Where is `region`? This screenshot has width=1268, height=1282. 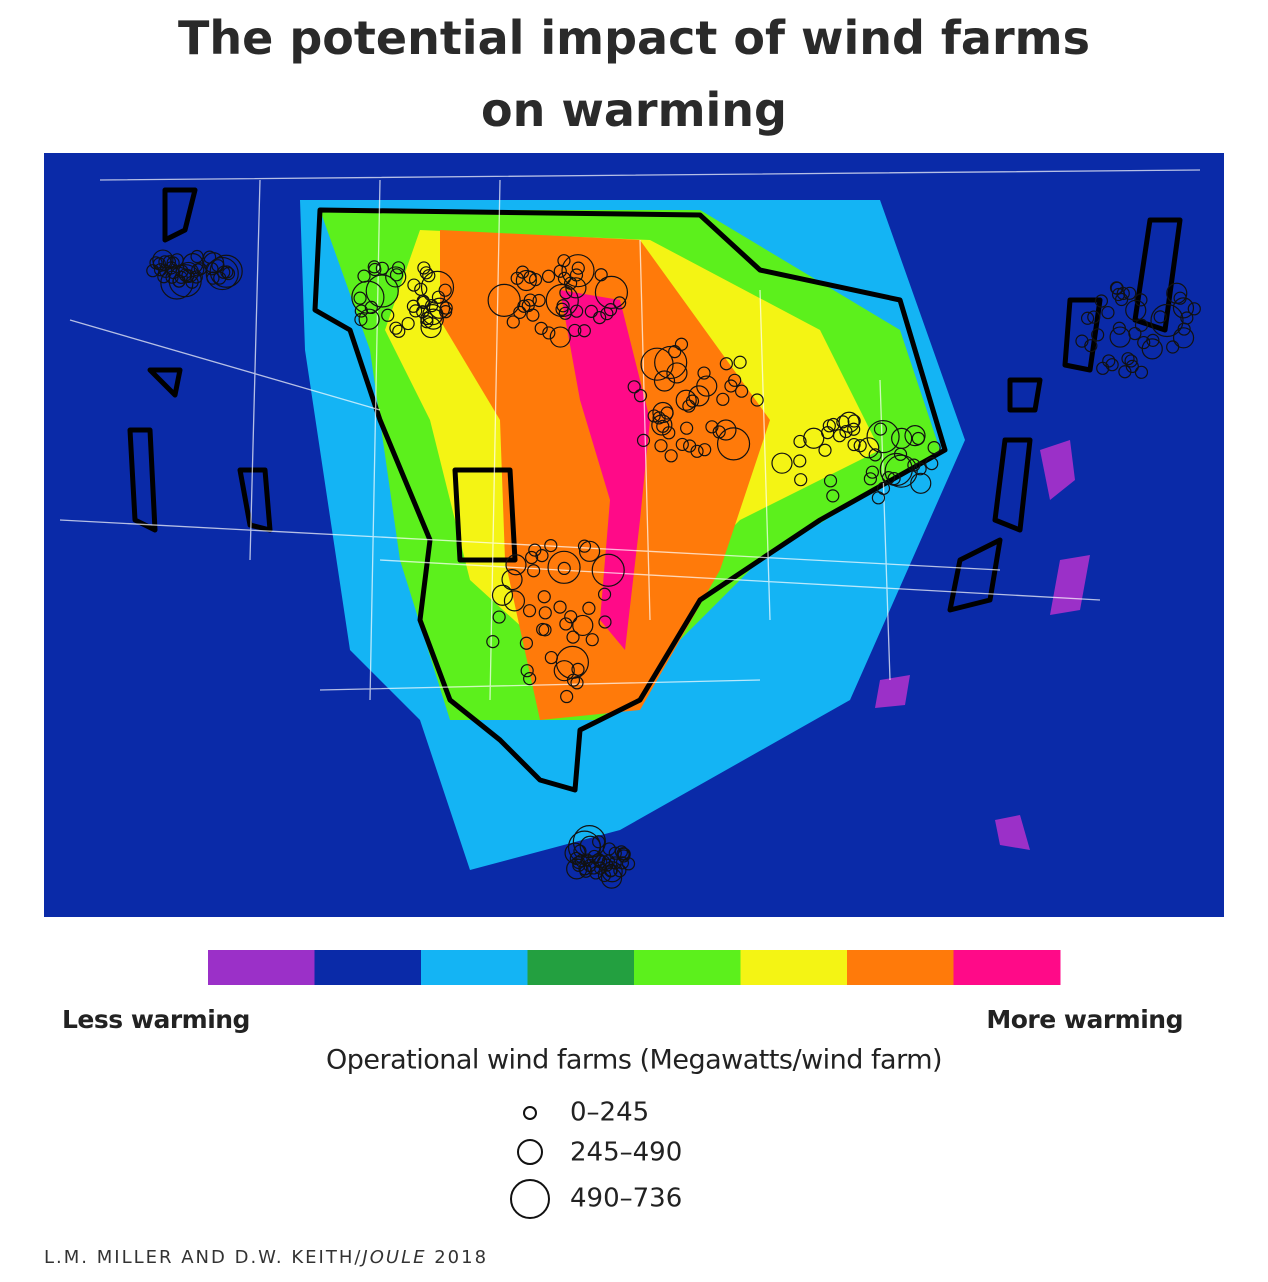 region is located at coordinates (982, 645).